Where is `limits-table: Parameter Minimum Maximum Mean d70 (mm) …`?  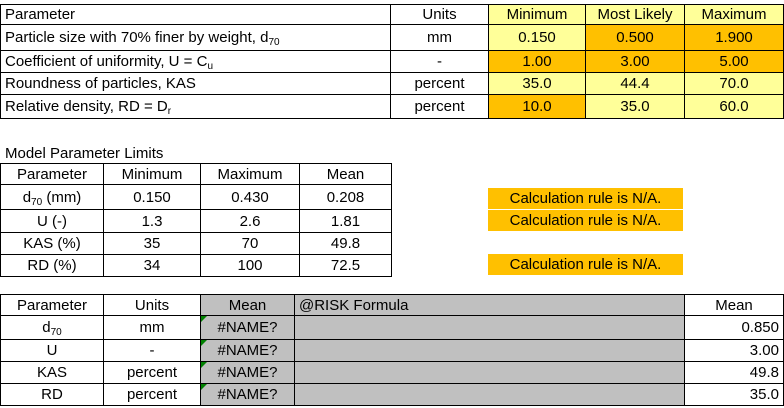 limits-table: Parameter Minimum Maximum Mean d70 (mm) … is located at coordinates (196, 220).